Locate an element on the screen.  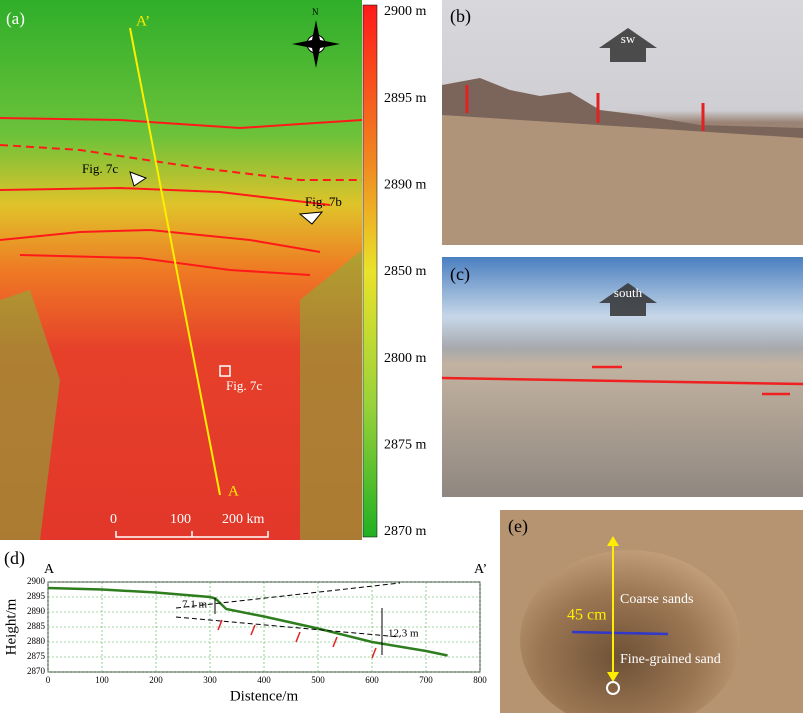
scale-bar is located at coordinates (192, 534).